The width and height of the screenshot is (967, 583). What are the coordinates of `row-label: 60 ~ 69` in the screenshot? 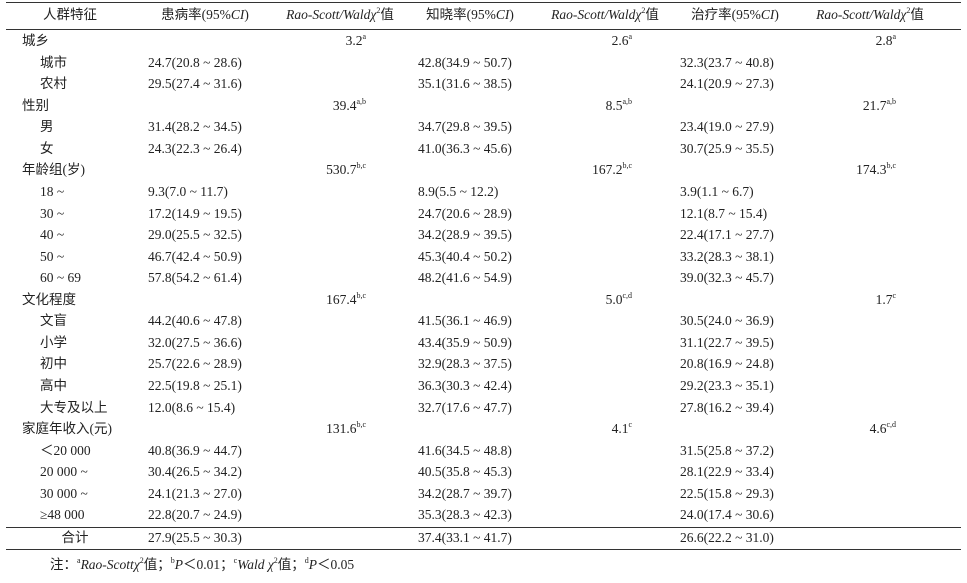 It's located at (60, 278).